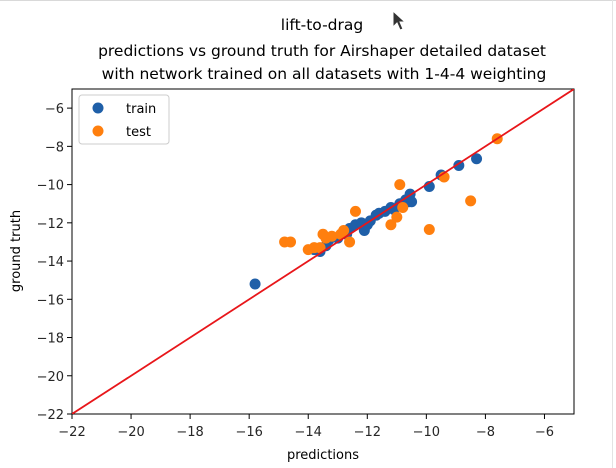 The width and height of the screenshot is (616, 468). What do you see at coordinates (367, 432) in the screenshot?
I see `x-tick-label: −12` at bounding box center [367, 432].